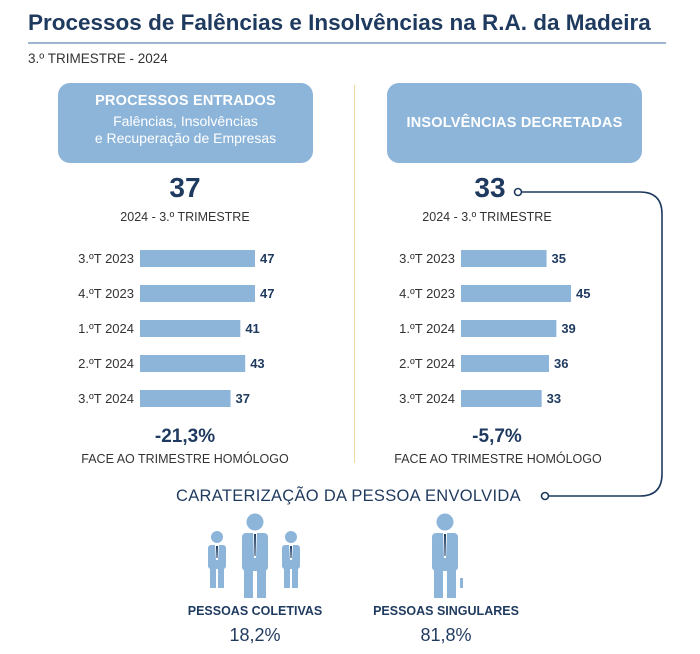  I want to click on insolvencias-decretadas-change-caption: FACE AO TRIMESTRE HOMÓLOGO, so click(498, 459).